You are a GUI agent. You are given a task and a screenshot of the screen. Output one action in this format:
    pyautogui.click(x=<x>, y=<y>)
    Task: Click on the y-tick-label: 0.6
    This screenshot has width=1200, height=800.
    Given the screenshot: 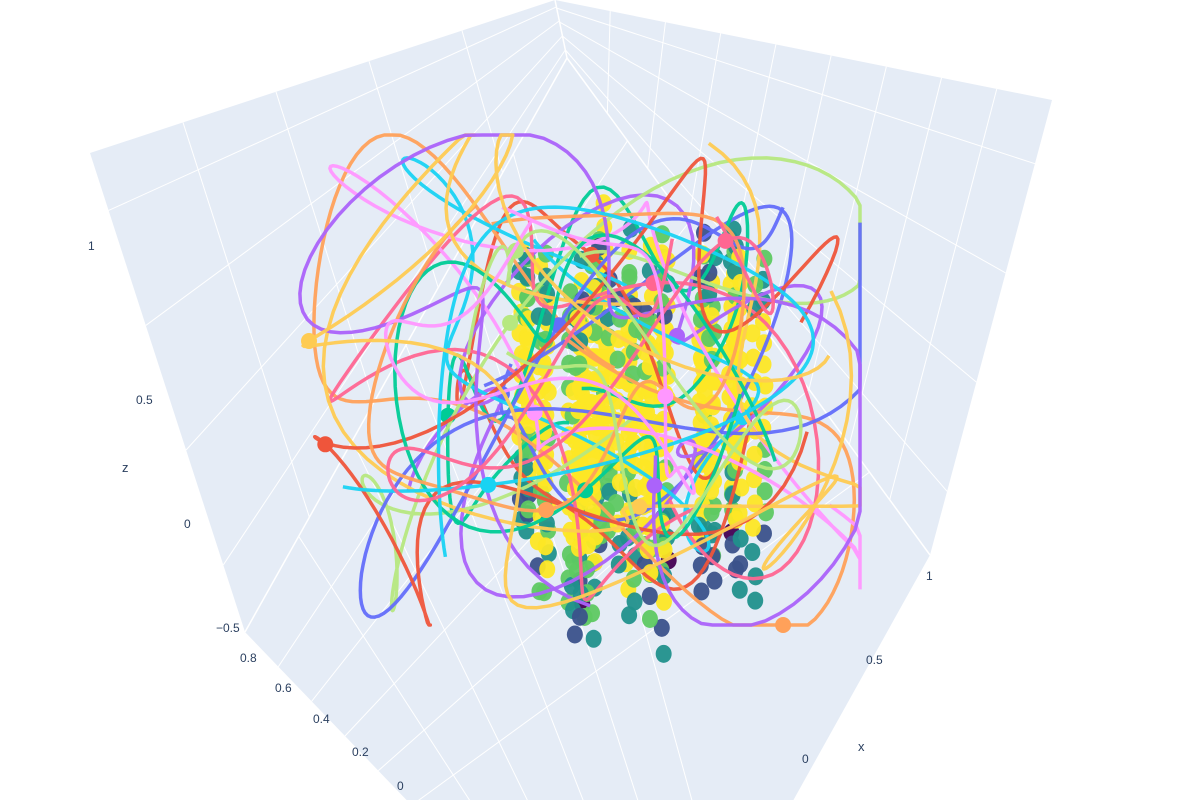 What is the action you would take?
    pyautogui.click(x=283, y=688)
    